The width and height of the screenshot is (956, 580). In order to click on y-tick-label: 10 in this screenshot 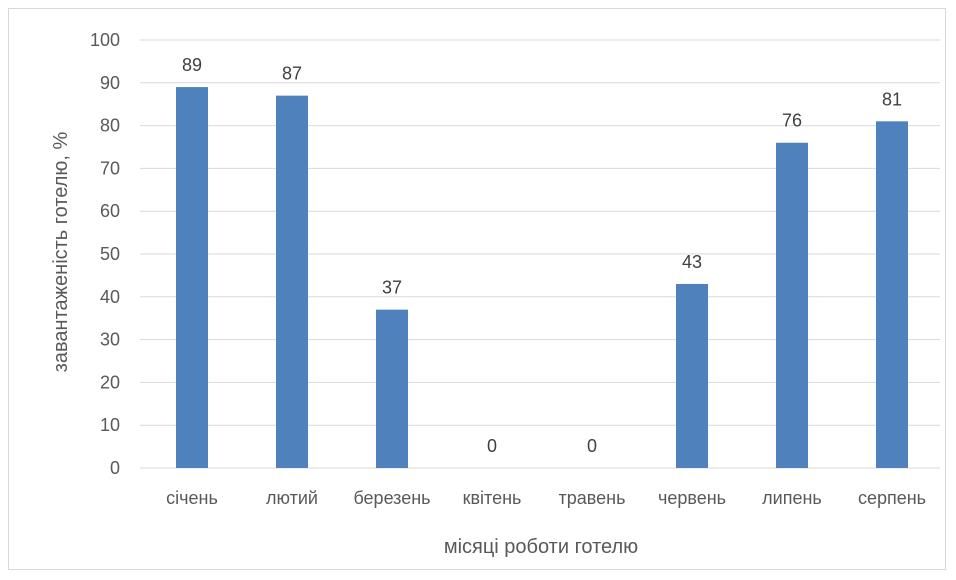, I will do `click(110, 425)`.